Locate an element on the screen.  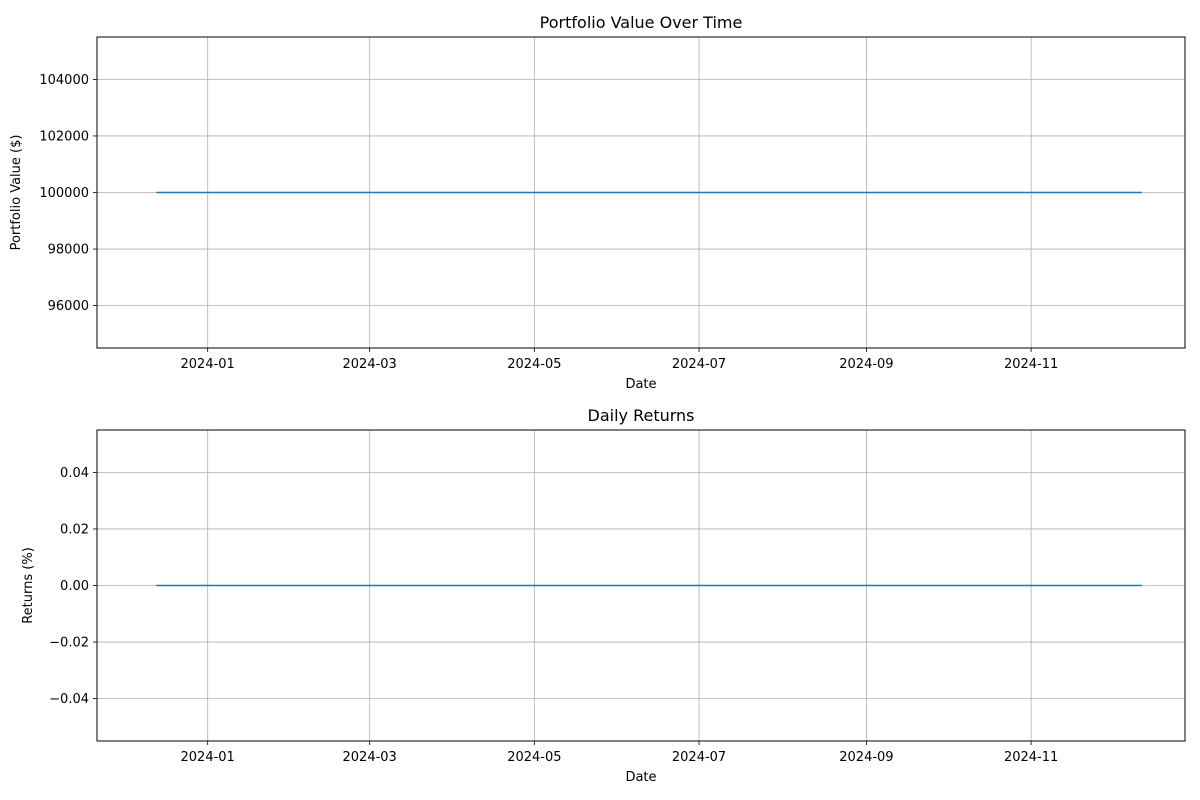
y-tick-label: 102000 is located at coordinates (64, 136).